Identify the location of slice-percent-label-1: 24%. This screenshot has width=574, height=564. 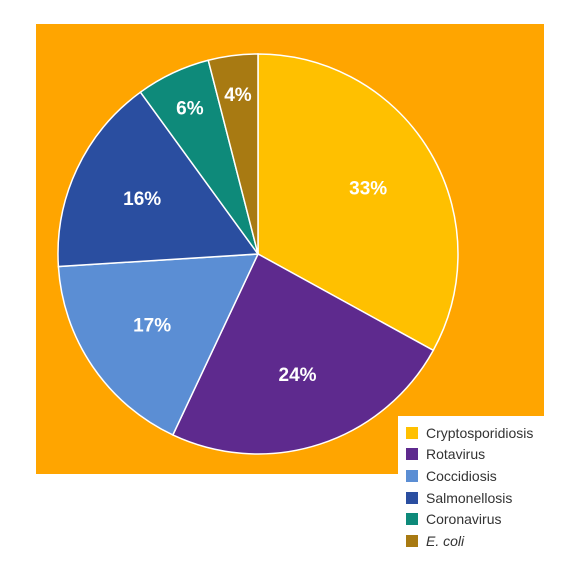
(298, 375).